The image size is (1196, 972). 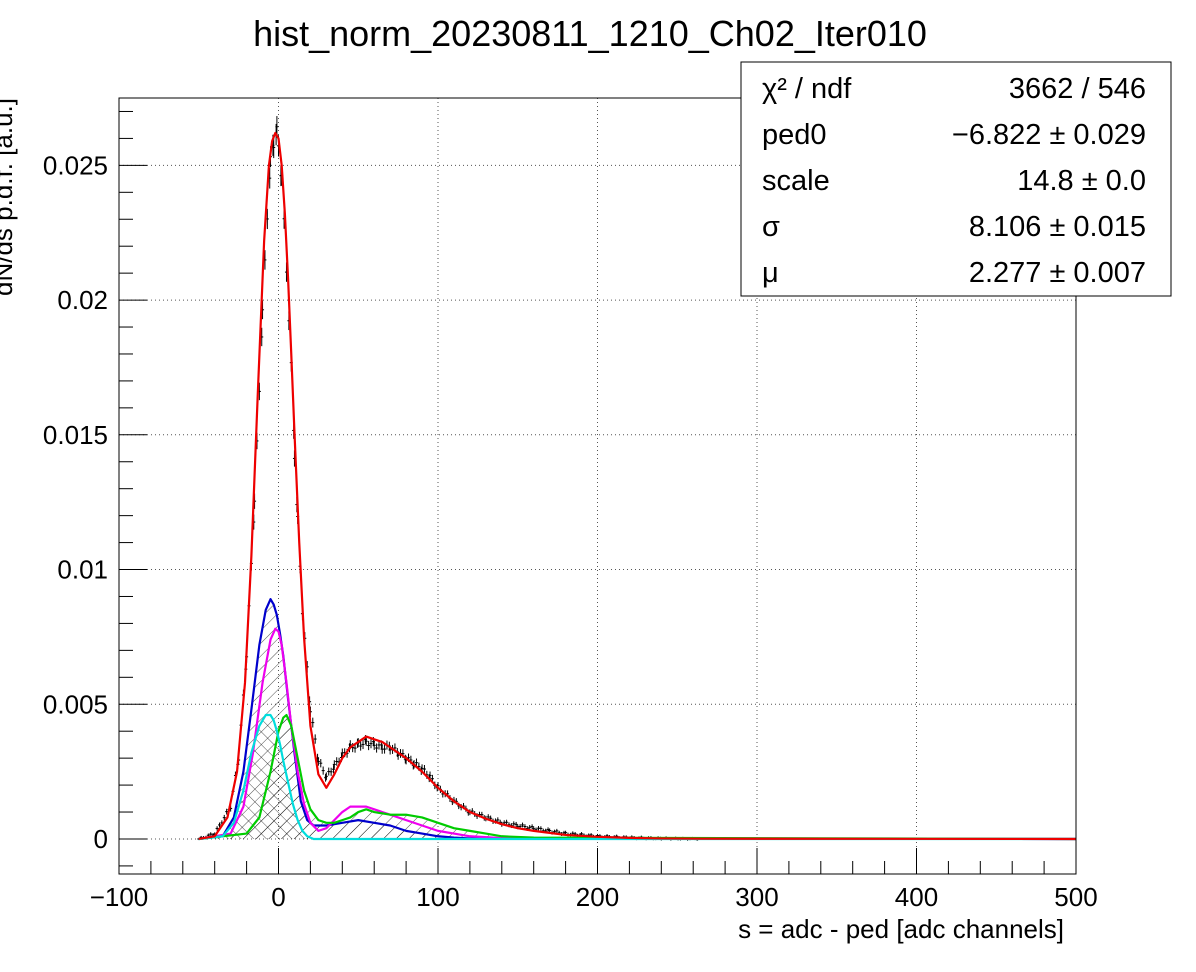 I want to click on stat-label-chi2: χ² / ndf, so click(x=807, y=89).